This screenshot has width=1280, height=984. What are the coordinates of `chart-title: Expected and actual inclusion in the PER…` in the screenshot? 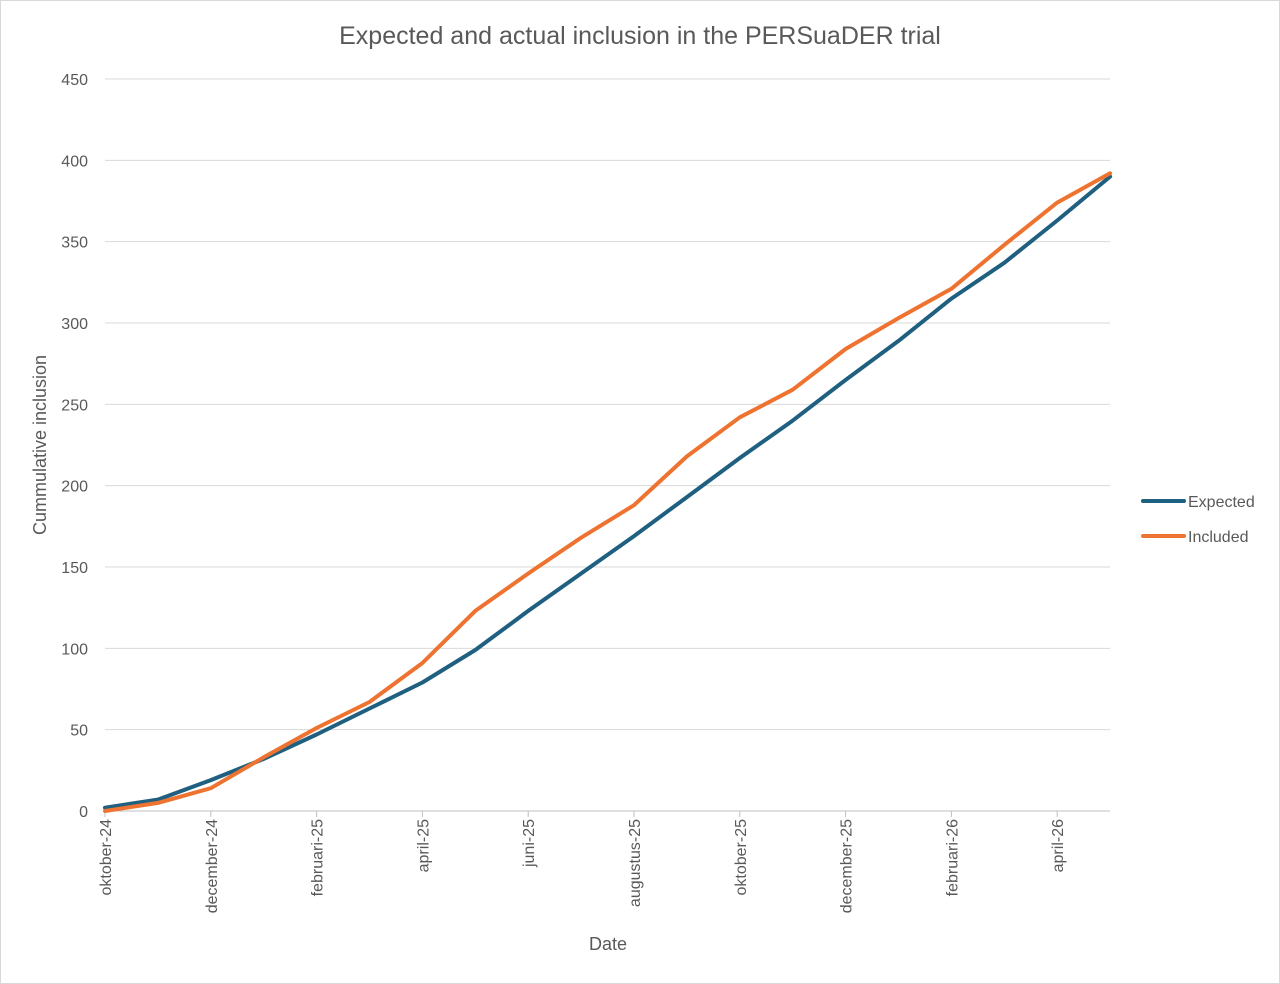 It's located at (640, 36).